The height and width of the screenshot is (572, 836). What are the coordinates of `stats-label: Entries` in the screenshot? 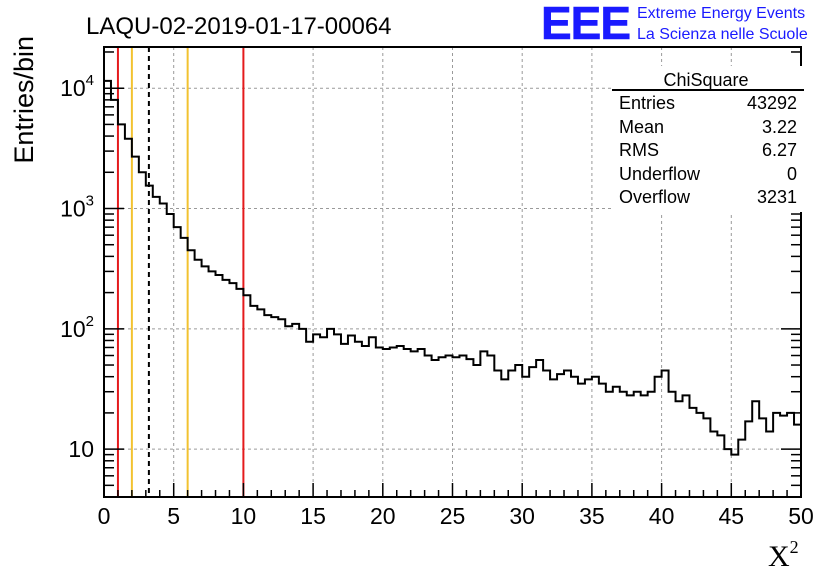 It's located at (647, 103).